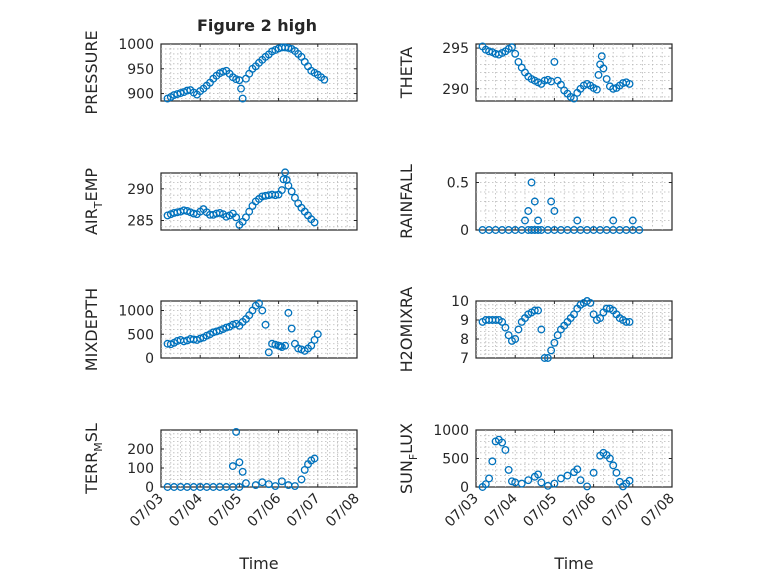  What do you see at coordinates (580, 510) in the screenshot?
I see `chart-8-xtick-label: 07/06` at bounding box center [580, 510].